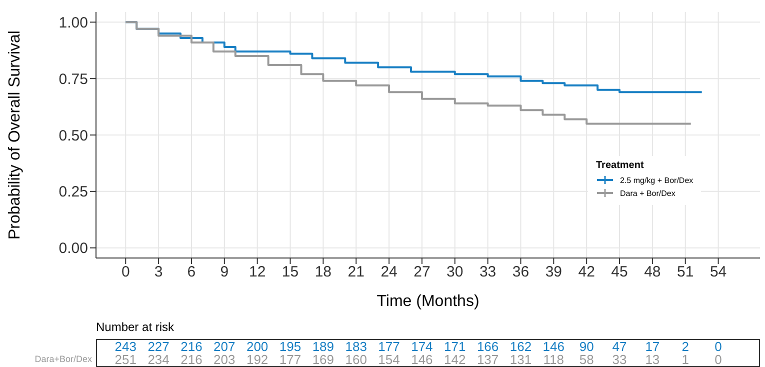 The width and height of the screenshot is (765, 367). Describe the element at coordinates (422, 272) in the screenshot. I see `x-tick-label: 27` at that location.